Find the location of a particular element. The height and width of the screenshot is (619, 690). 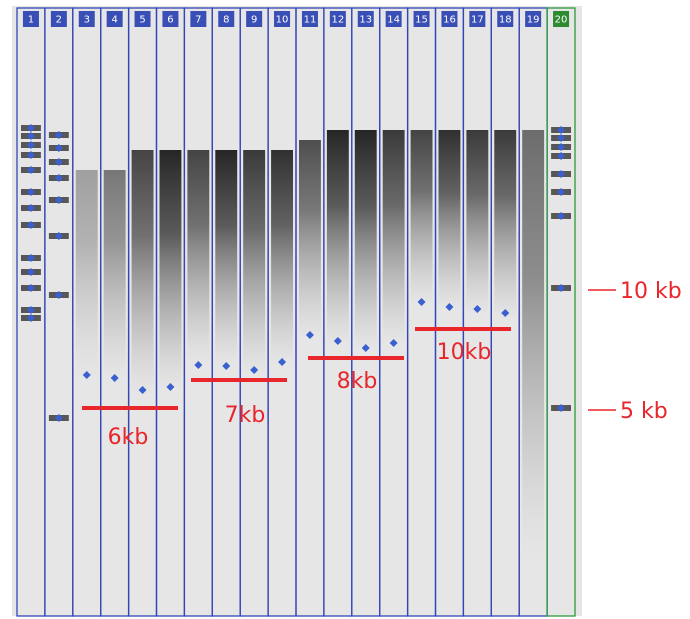

lane-number: 15 is located at coordinates (421, 20).